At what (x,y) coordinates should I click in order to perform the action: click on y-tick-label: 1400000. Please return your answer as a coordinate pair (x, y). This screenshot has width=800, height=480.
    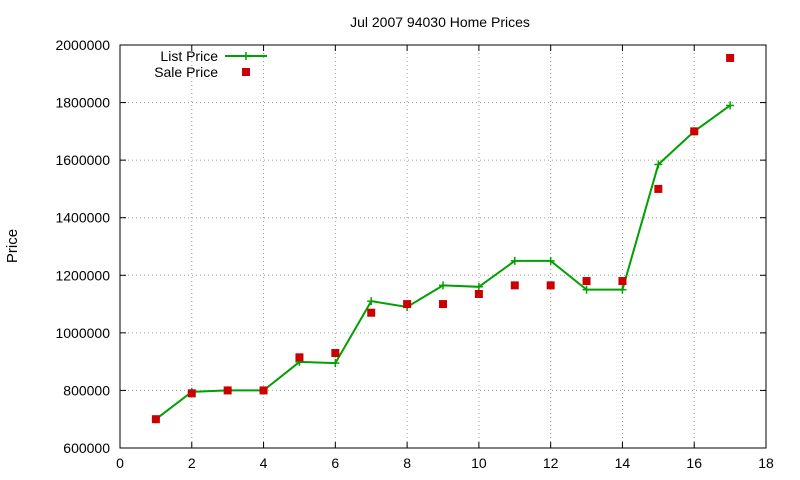
    Looking at the image, I should click on (82, 218).